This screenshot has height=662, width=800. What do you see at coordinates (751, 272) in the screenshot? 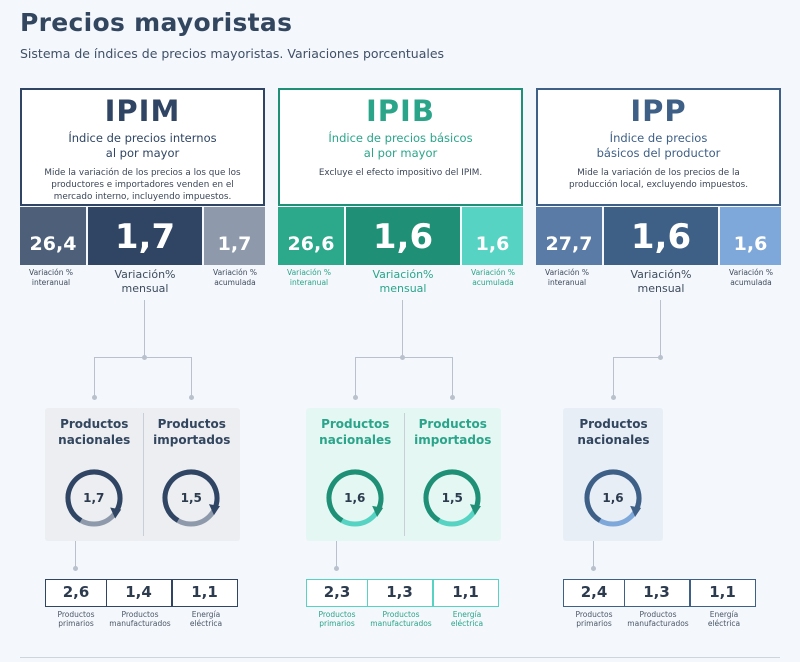
I see `ipp-acumulada-label-line: Variación %` at bounding box center [751, 272].